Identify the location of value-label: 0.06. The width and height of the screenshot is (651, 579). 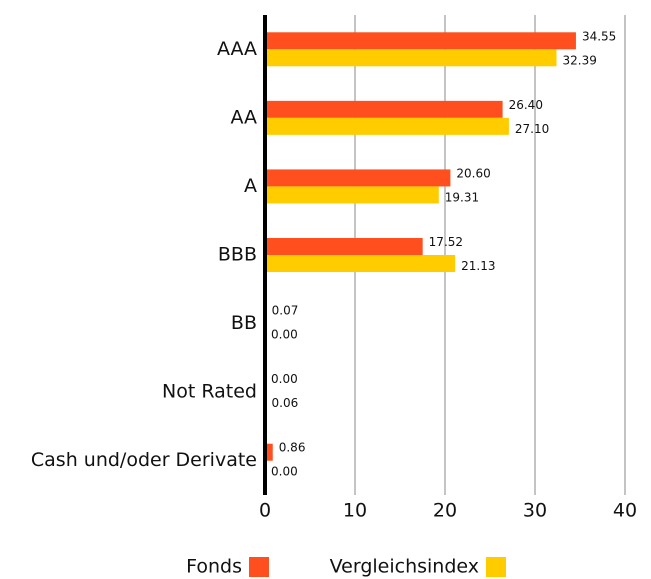
(285, 403).